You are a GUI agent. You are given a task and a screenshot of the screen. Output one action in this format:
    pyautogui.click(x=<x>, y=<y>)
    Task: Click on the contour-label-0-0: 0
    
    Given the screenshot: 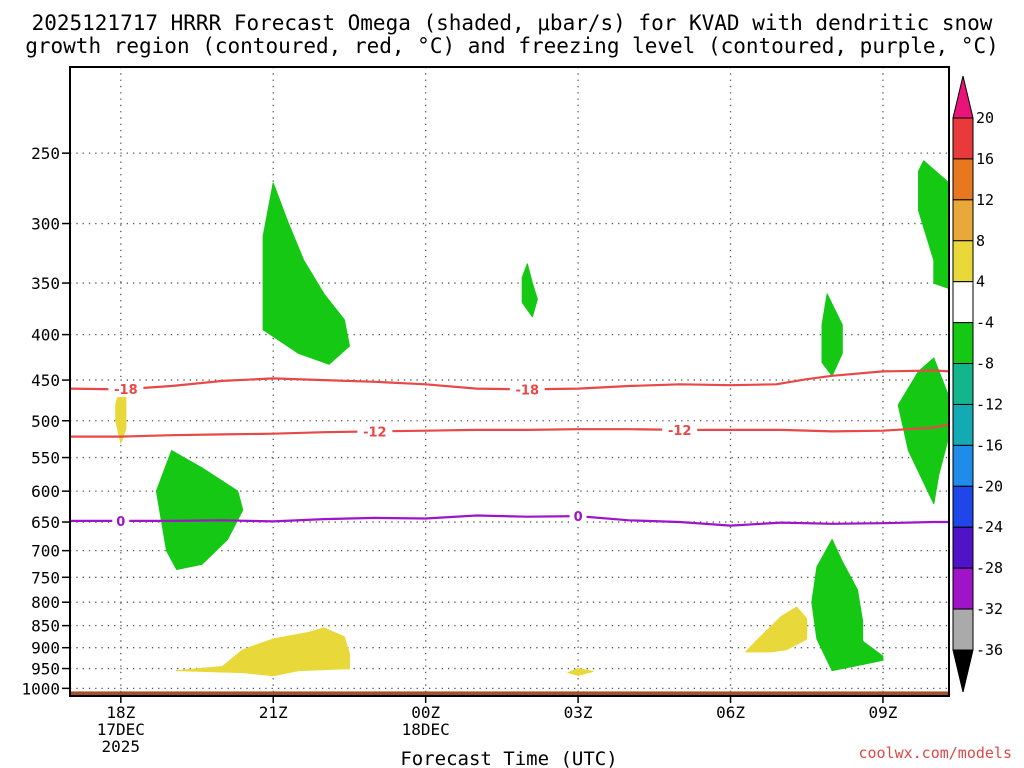 What is the action you would take?
    pyautogui.click(x=120, y=522)
    